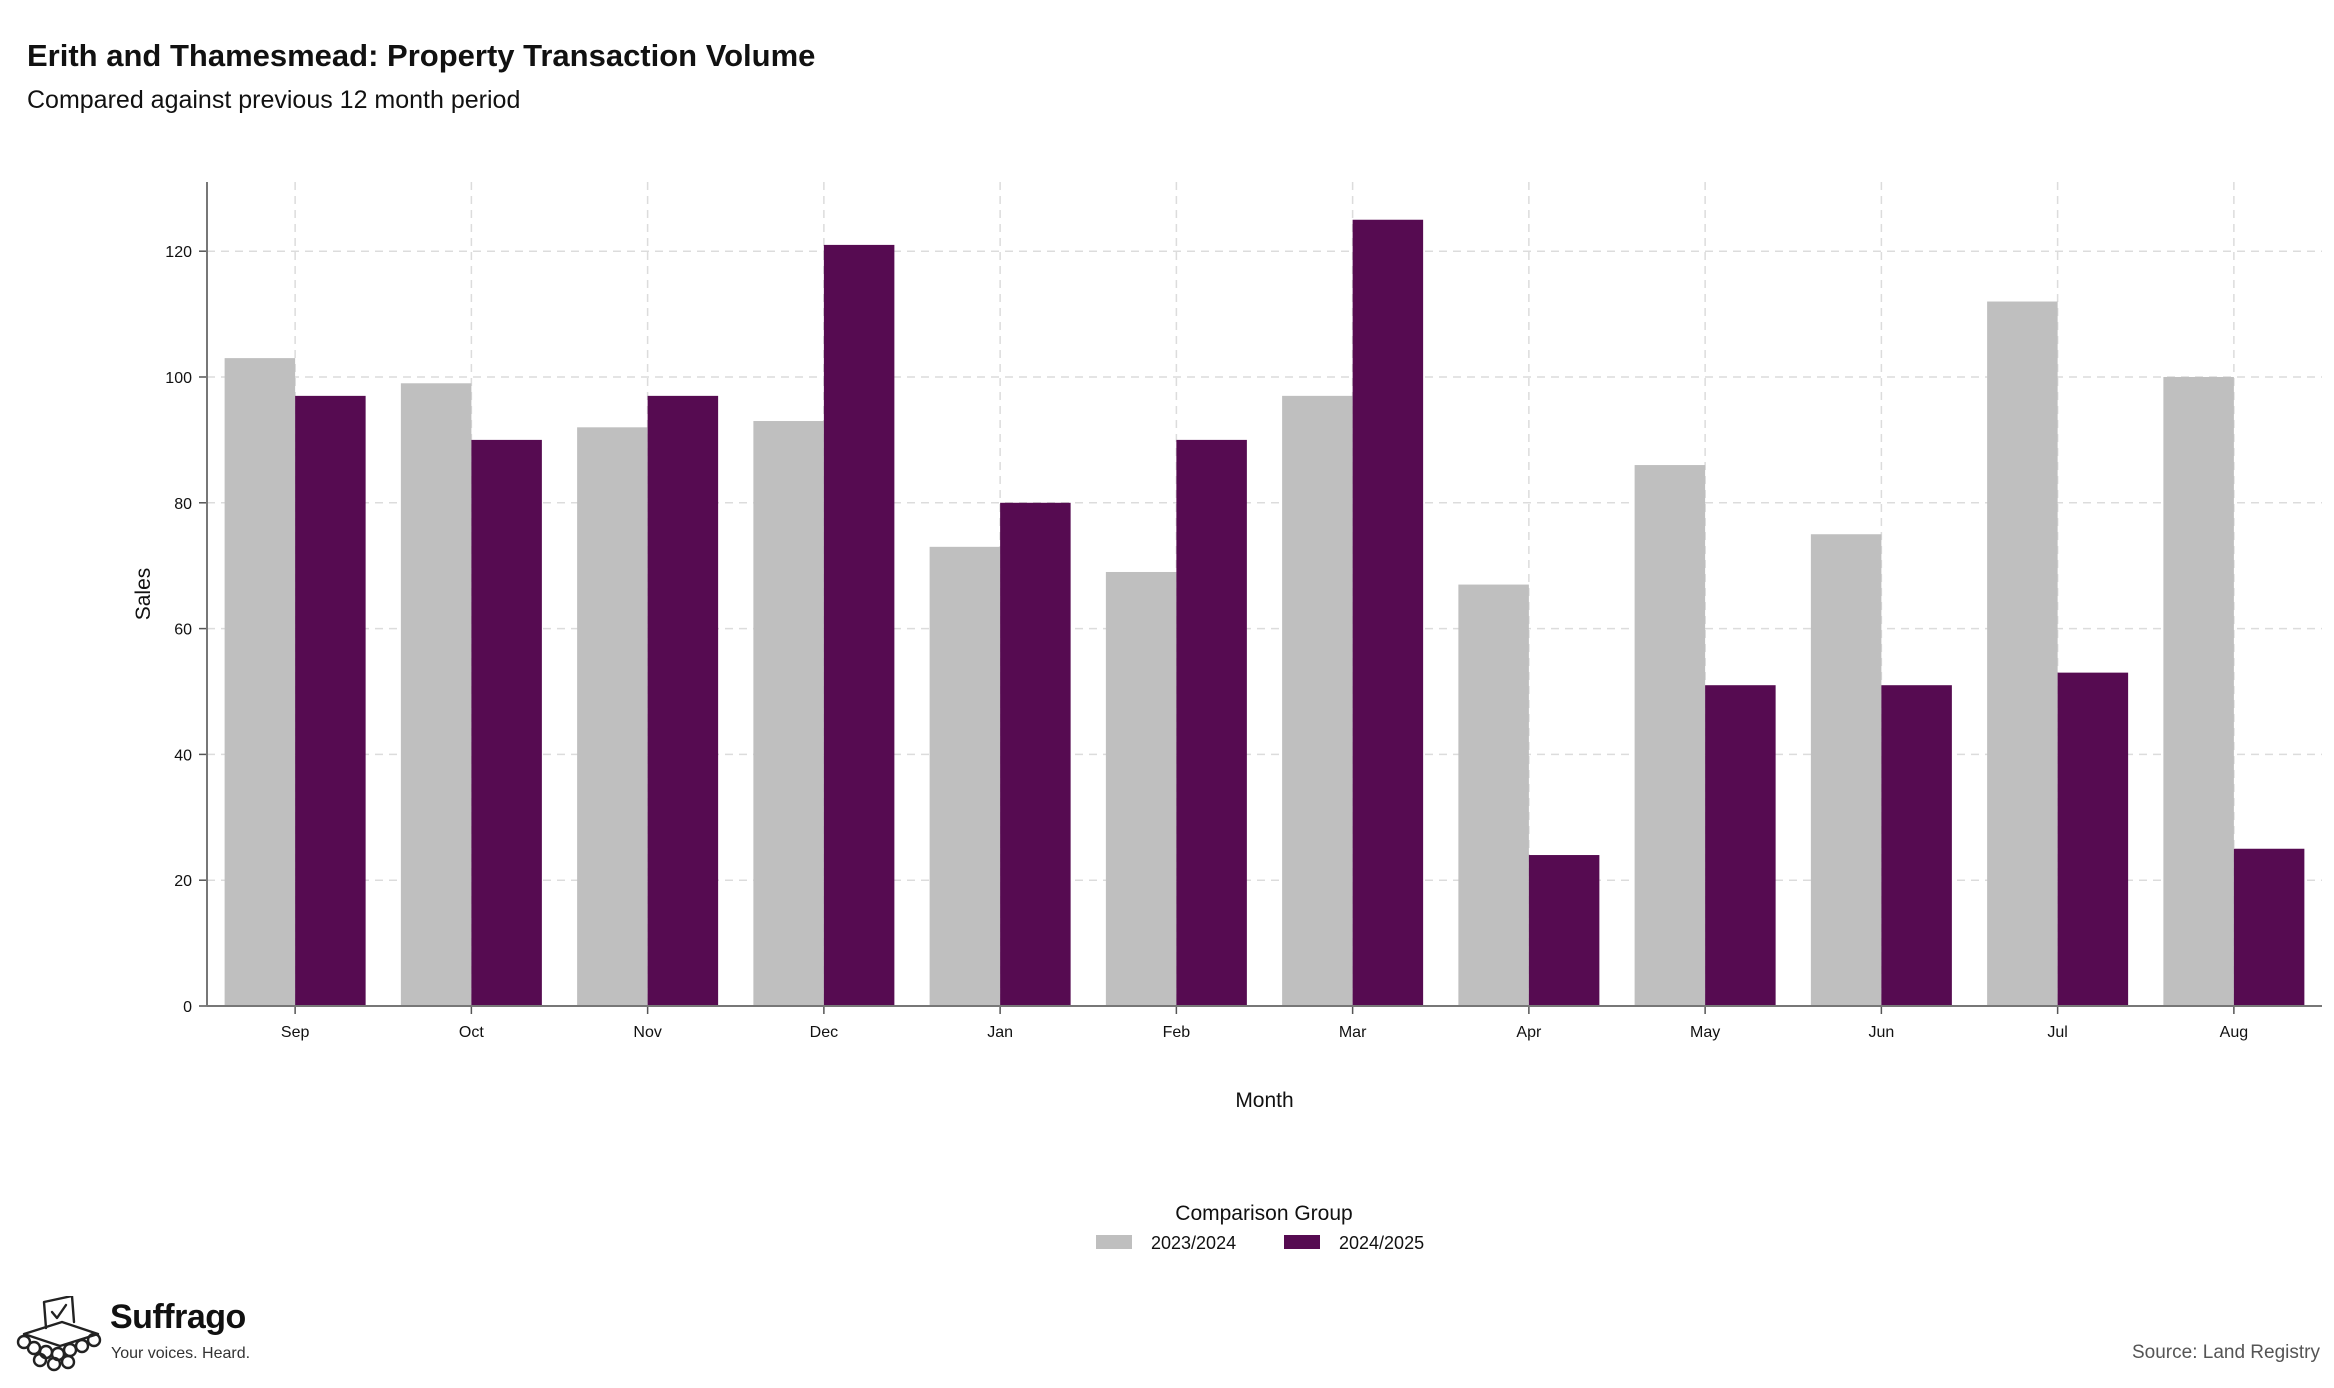 The height and width of the screenshot is (1388, 2334). What do you see at coordinates (647, 1032) in the screenshot?
I see `x-tick-label: Nov` at bounding box center [647, 1032].